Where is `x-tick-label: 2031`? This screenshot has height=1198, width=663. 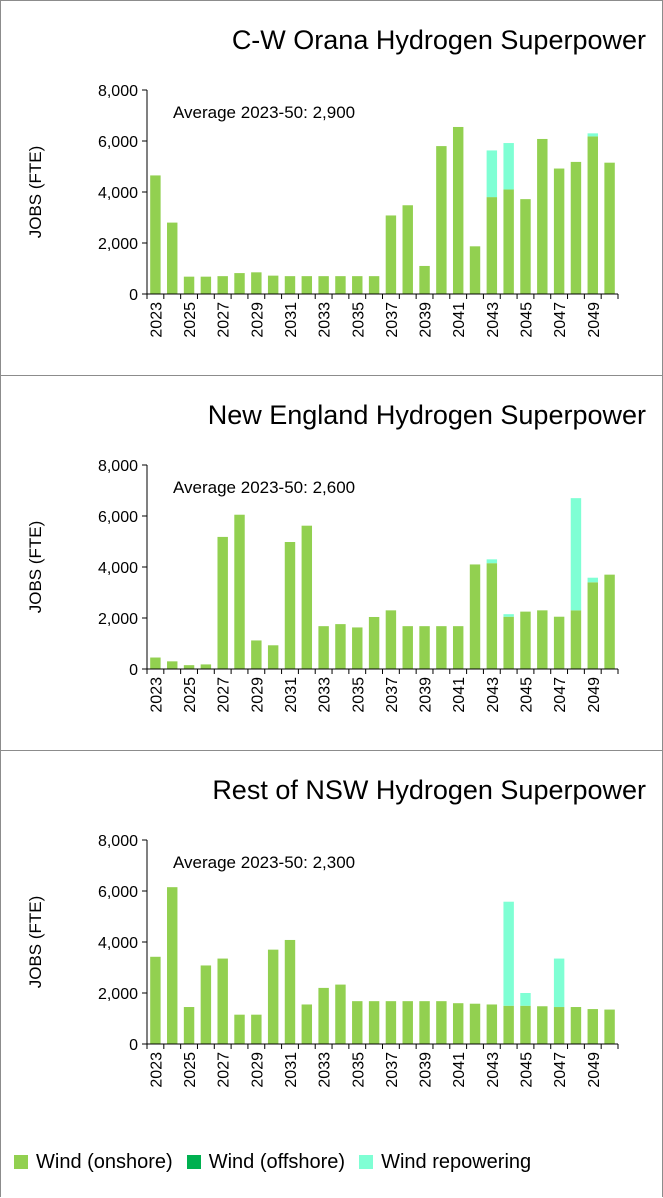 x-tick-label: 2031 is located at coordinates (291, 695).